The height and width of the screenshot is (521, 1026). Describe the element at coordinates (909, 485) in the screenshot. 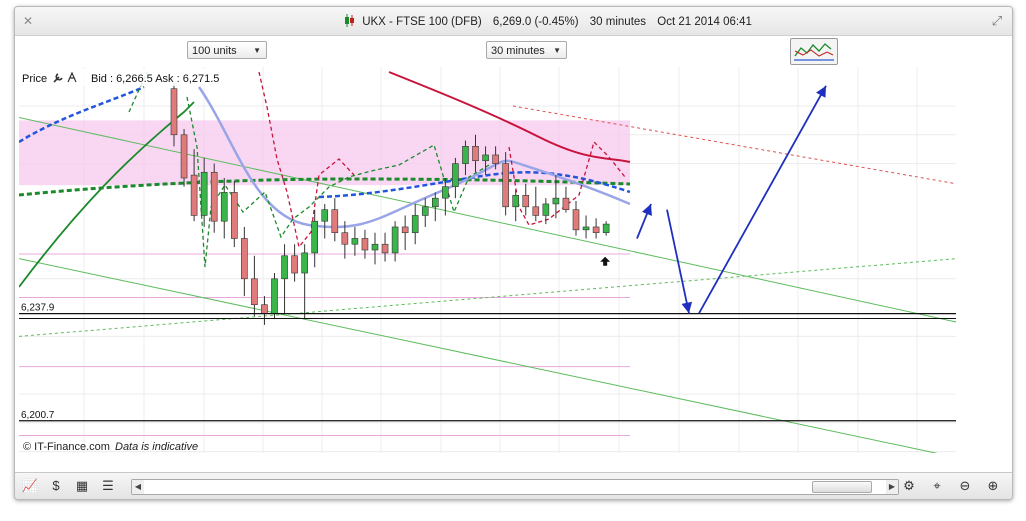

I see `indicator-icon: ⚙` at that location.